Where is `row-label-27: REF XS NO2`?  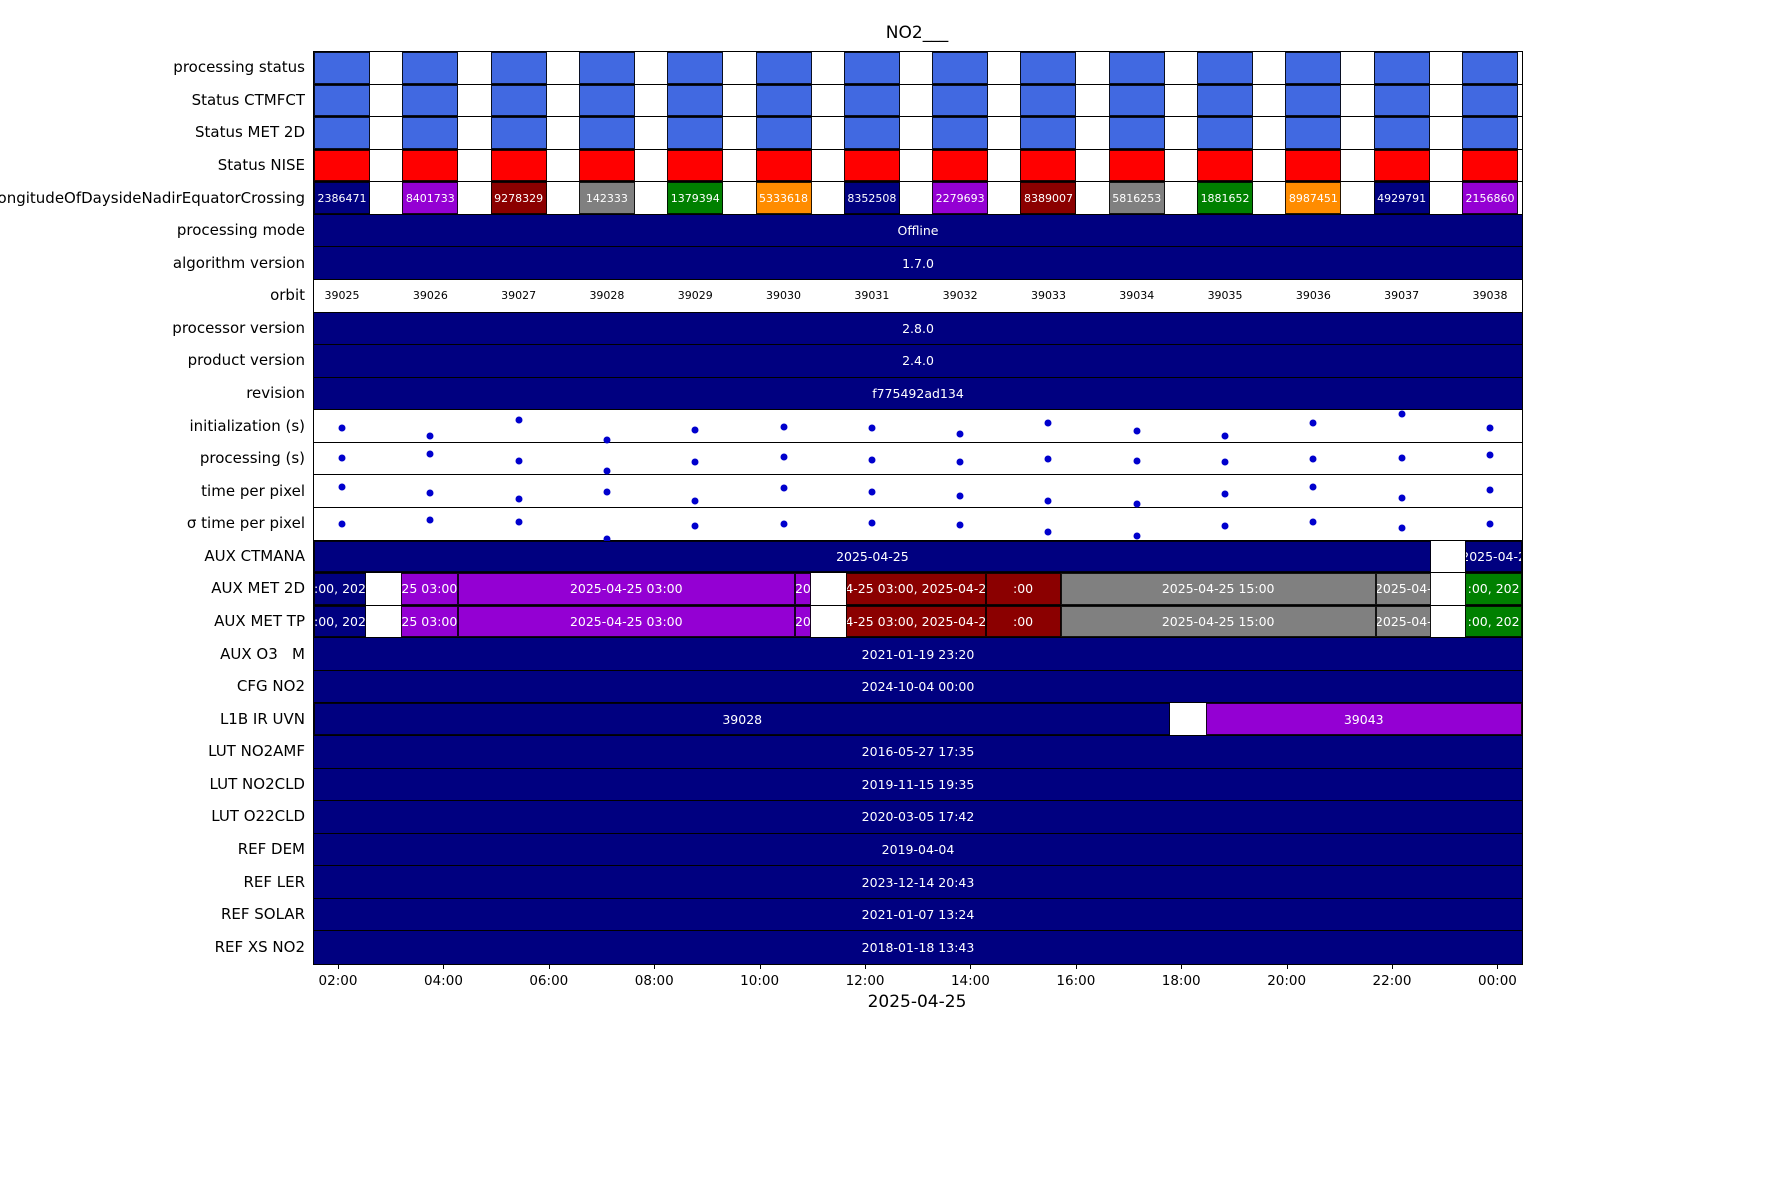
row-label-27: REF XS NO2 is located at coordinates (259, 946).